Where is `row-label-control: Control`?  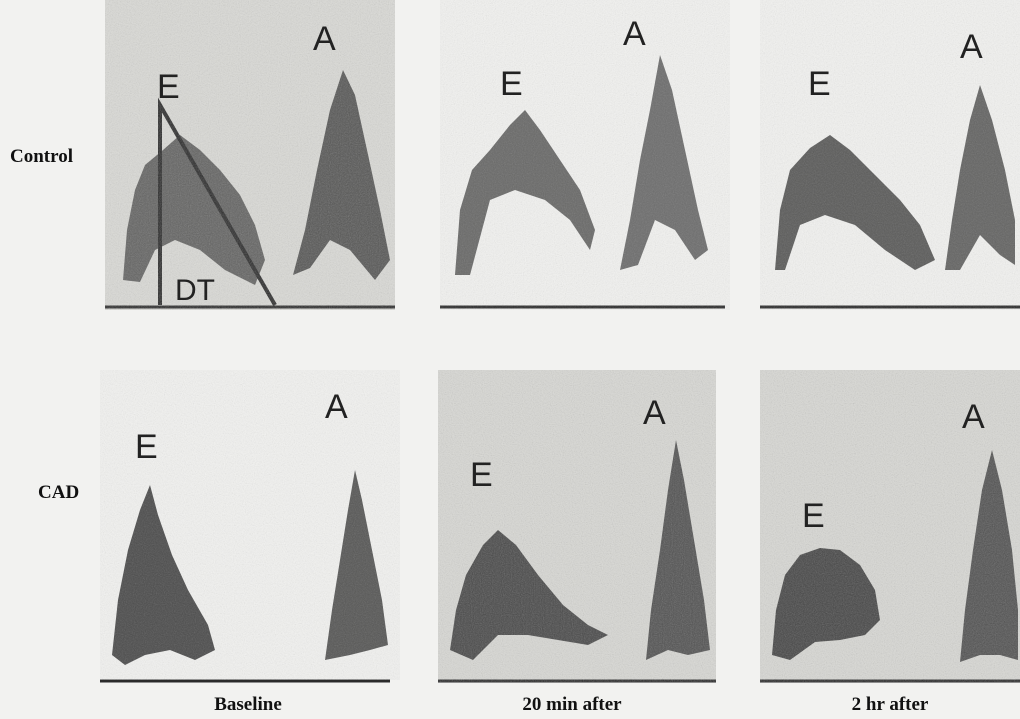
row-label-control: Control is located at coordinates (41, 156).